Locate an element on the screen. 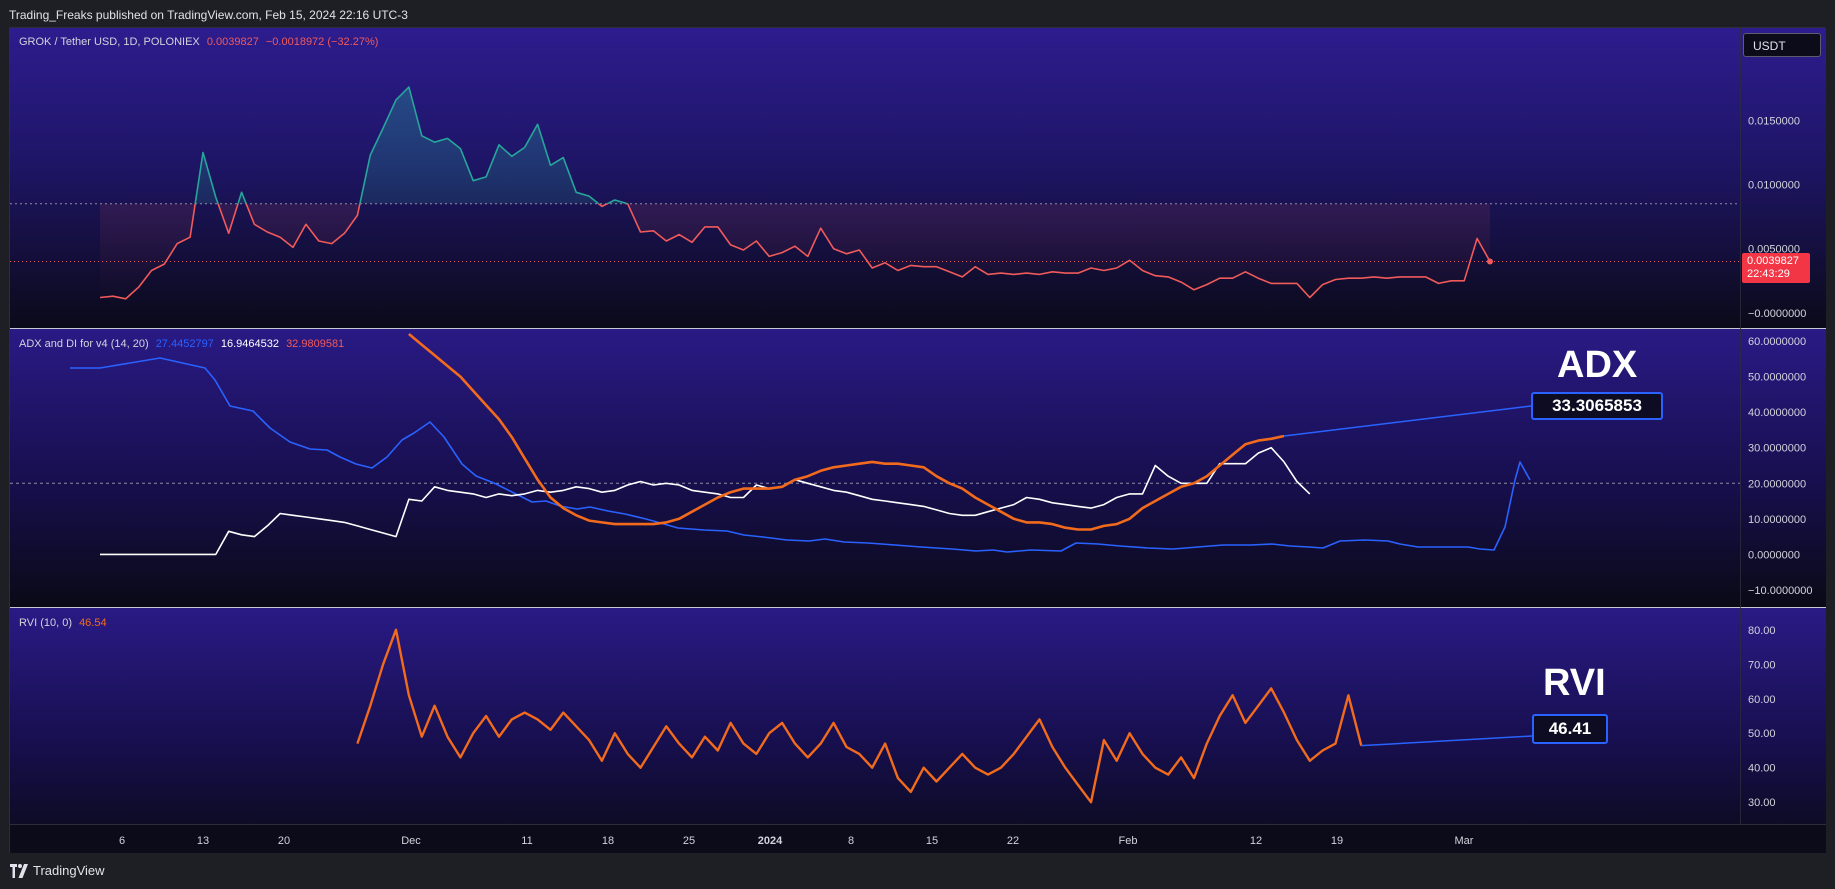  y-tick-label: 30.00 is located at coordinates (1762, 803).